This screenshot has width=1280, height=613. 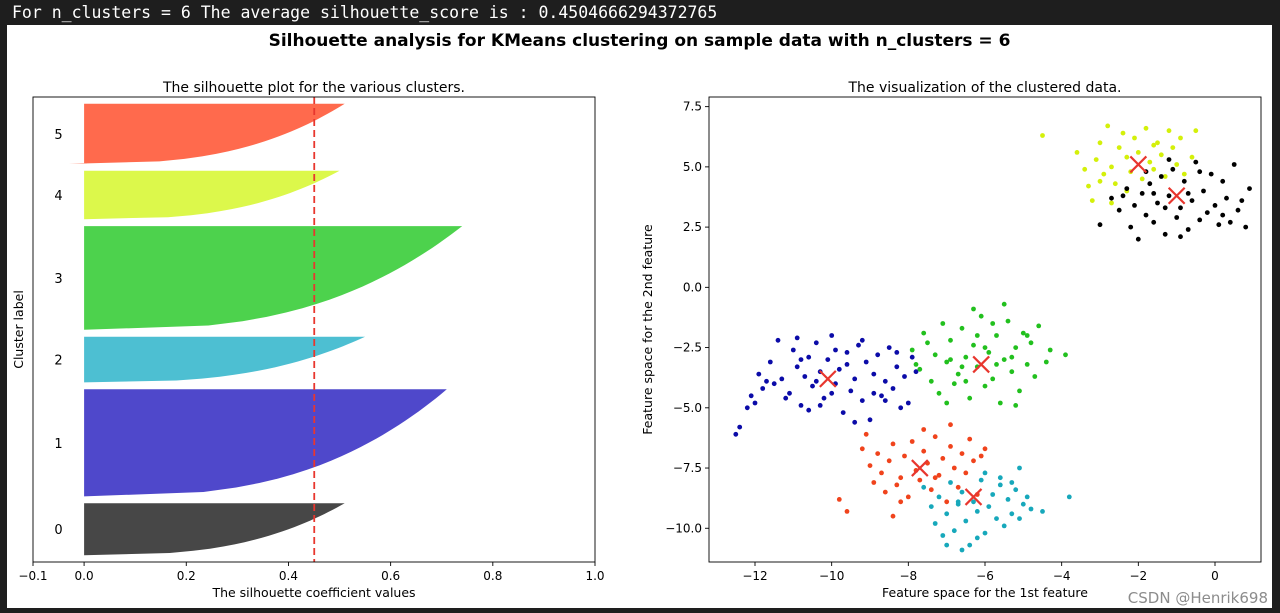 I want to click on scatter-xtick-label: −2, so click(x=1138, y=576).